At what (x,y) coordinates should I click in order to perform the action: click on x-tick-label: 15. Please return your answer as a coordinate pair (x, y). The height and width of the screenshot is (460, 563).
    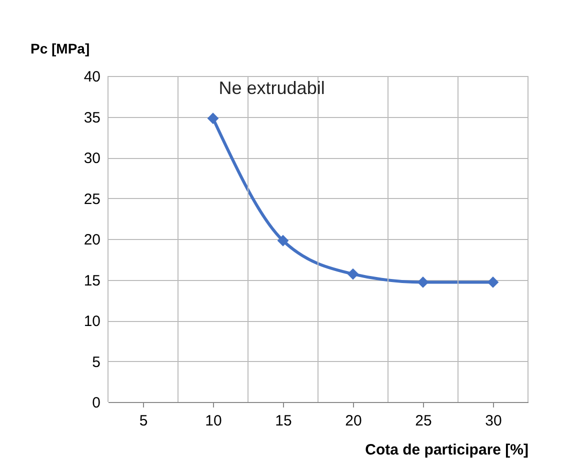
    Looking at the image, I should click on (283, 421).